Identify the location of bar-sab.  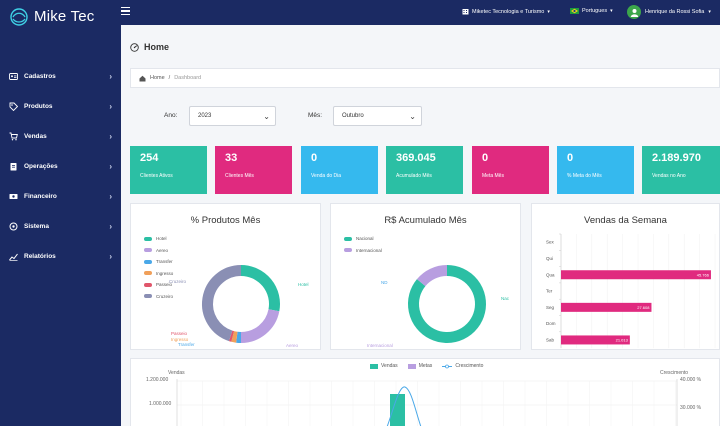
(595, 340).